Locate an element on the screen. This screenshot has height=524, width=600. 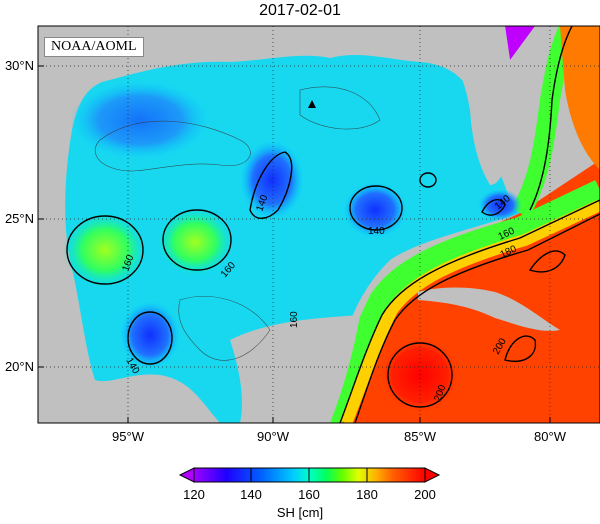
contour-140-north is located at coordinates (271, 185).